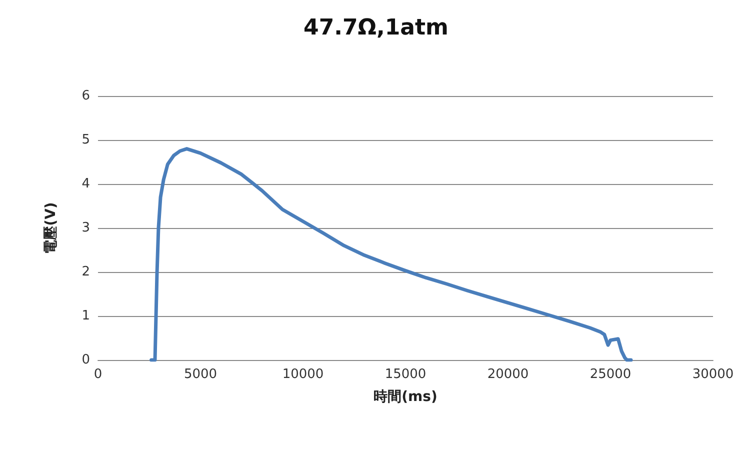  I want to click on y-tick-label: 5, so click(86, 140).